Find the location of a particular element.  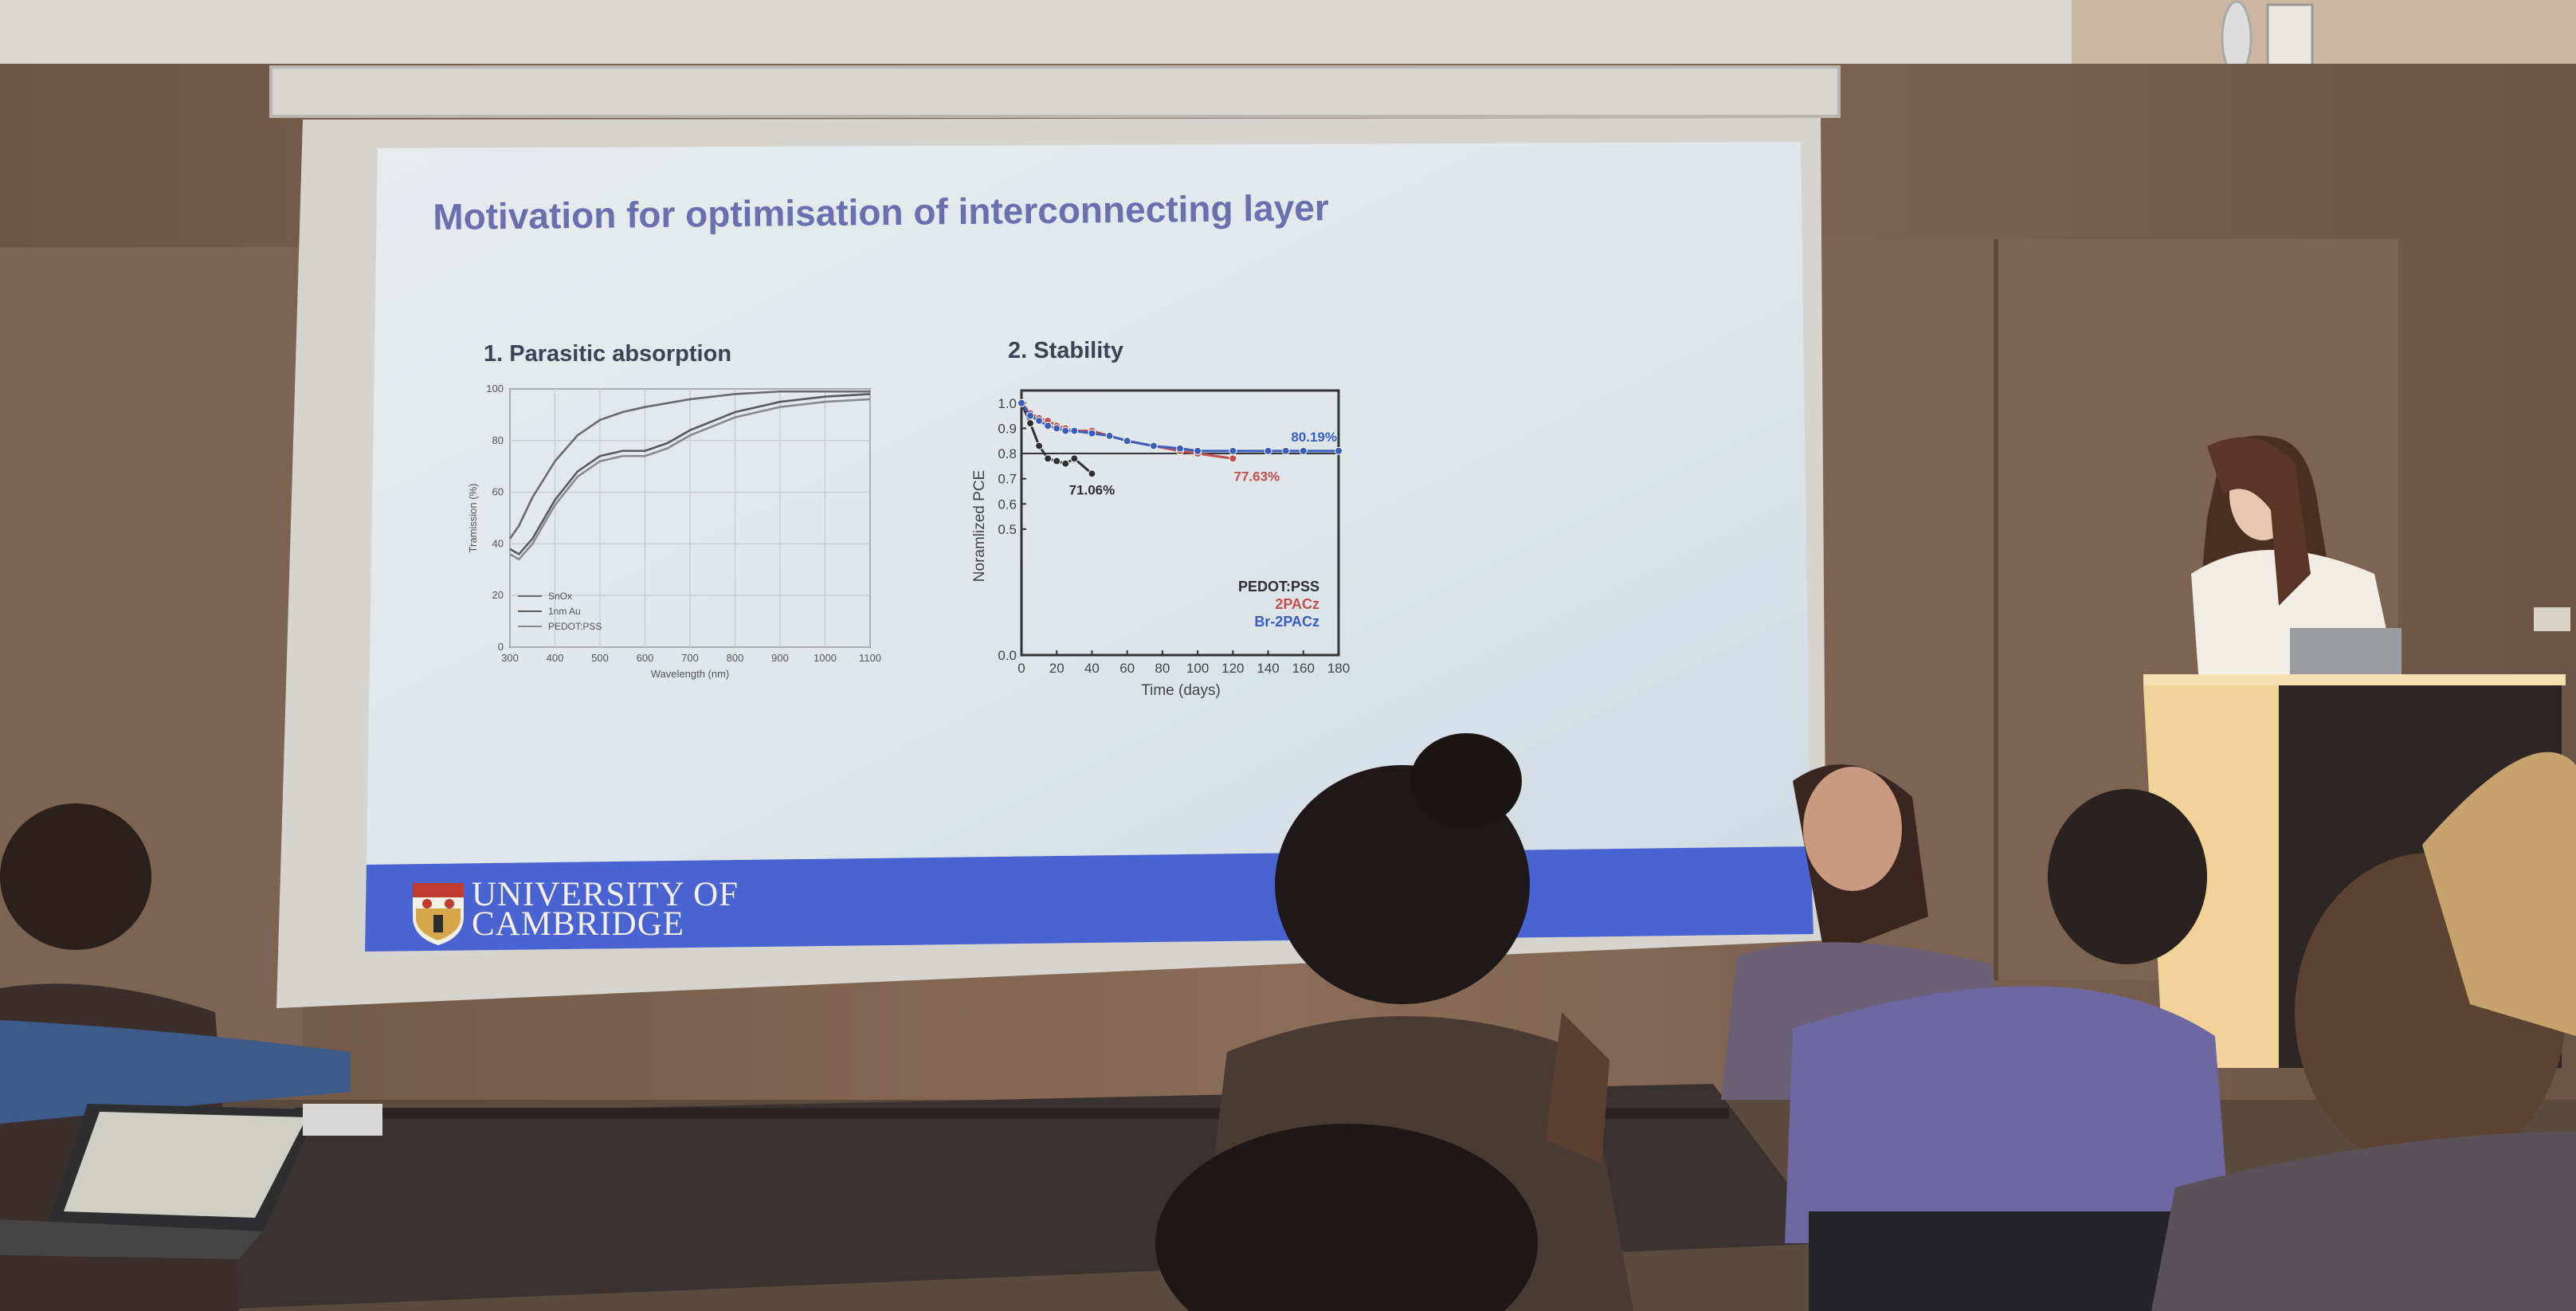

chart2-end-label-pedot-pss: 71.06% is located at coordinates (1092, 489).